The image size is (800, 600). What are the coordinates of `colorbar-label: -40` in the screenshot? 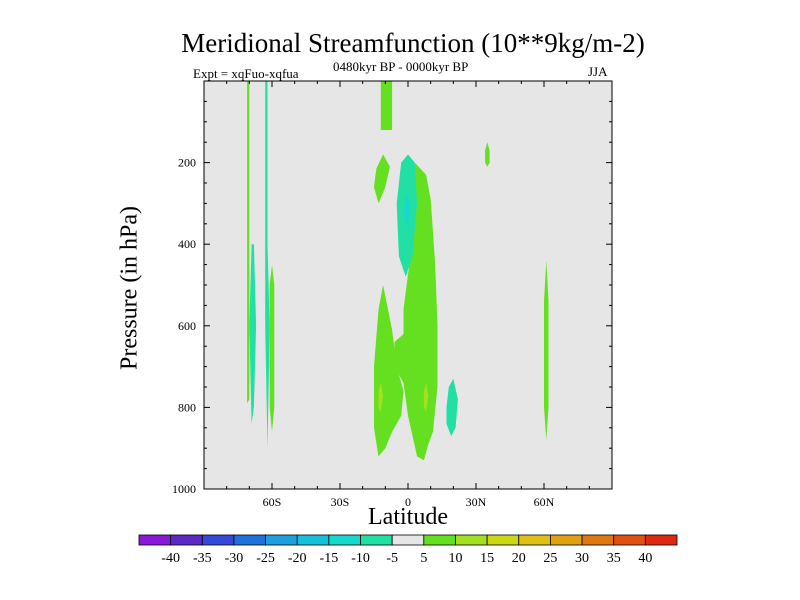 It's located at (170, 558).